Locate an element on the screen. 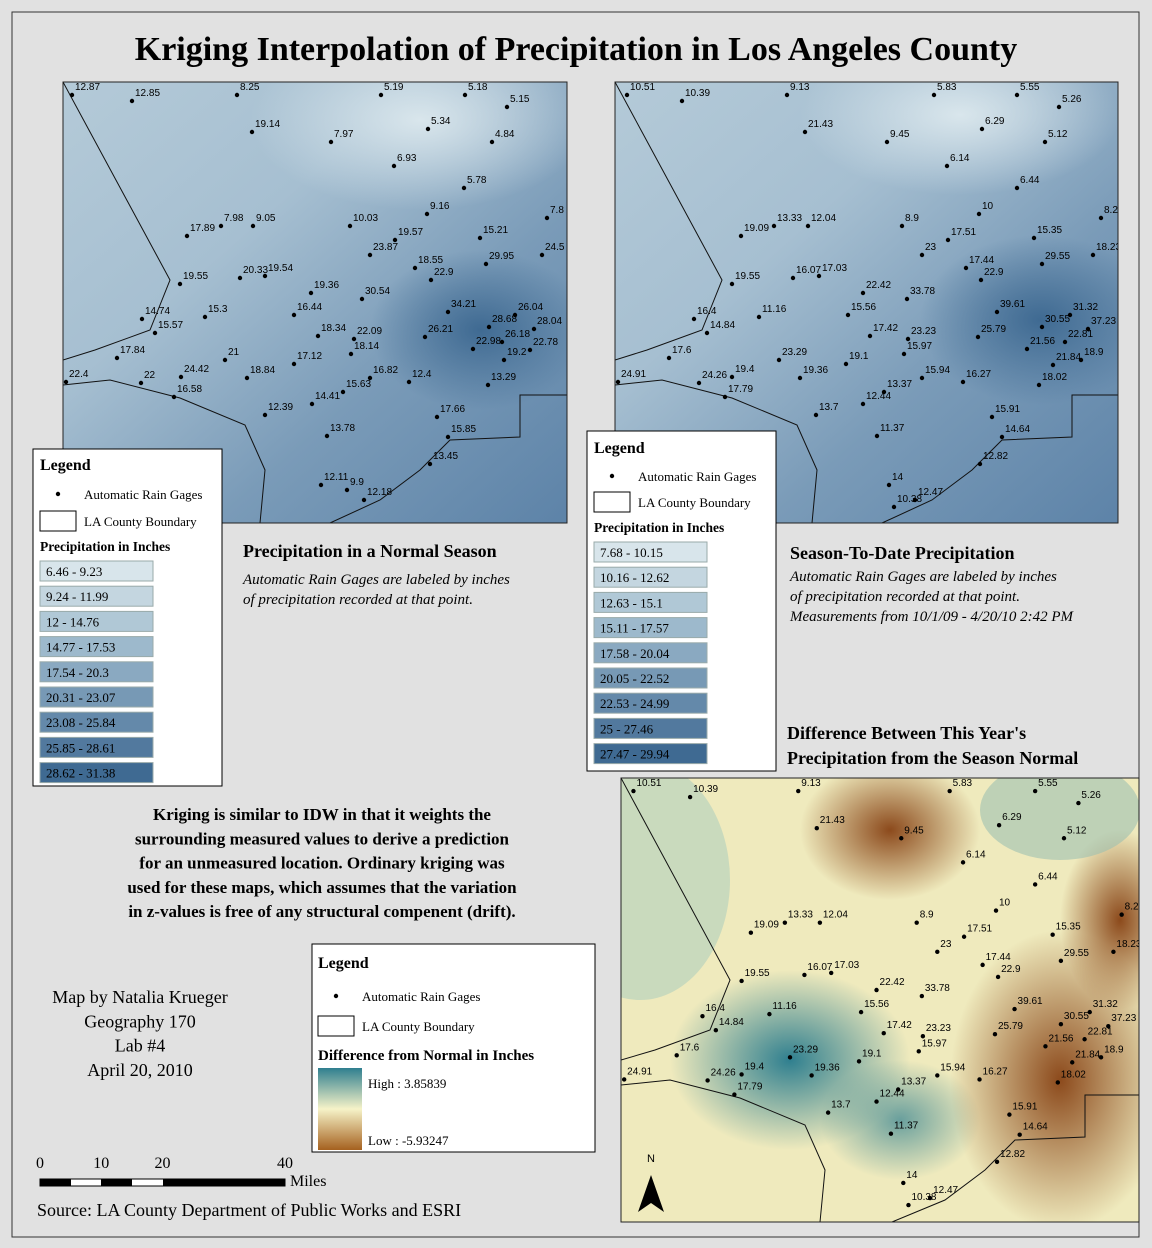 This screenshot has height=1248, width=1152. gauge-label: 15.94 is located at coordinates (937, 370).